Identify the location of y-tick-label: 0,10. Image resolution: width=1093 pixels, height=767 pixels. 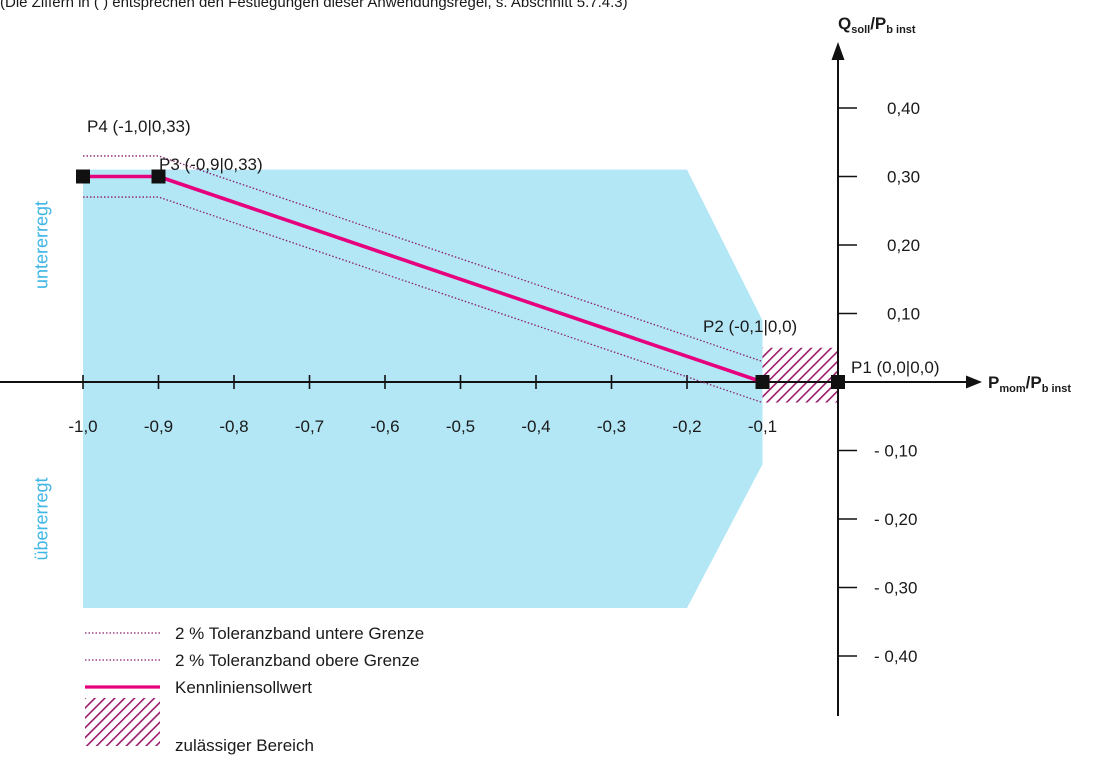
(903, 314).